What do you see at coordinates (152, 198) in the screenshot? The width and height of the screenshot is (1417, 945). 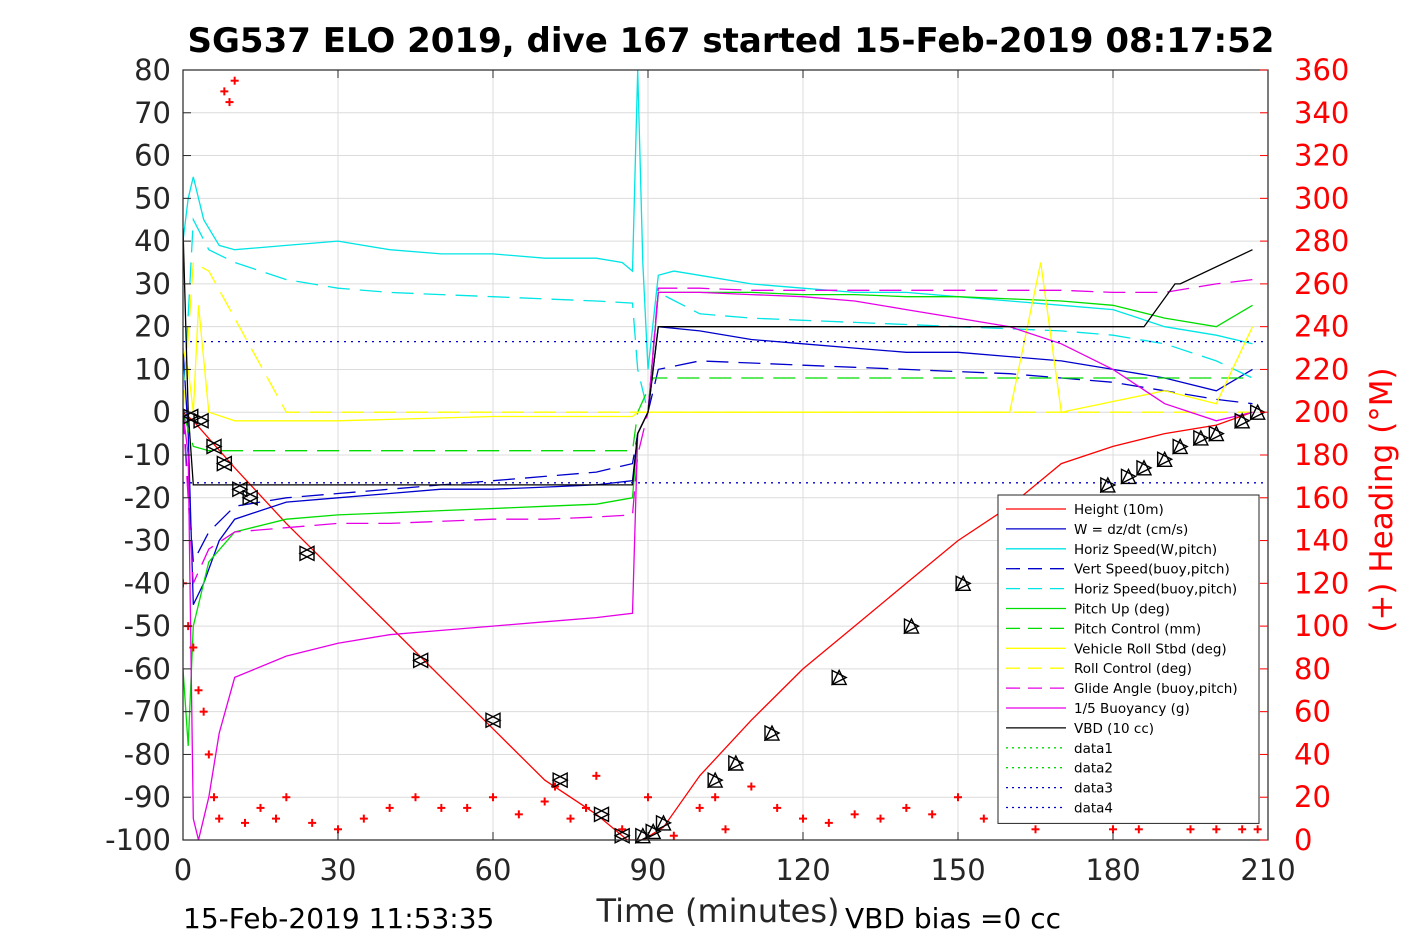 I see `y-tick-label: 50` at bounding box center [152, 198].